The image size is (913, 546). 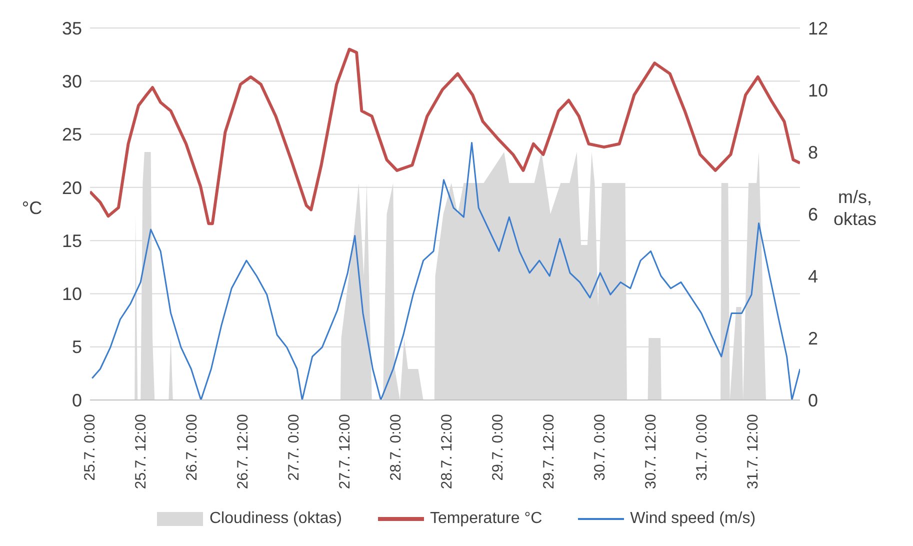 What do you see at coordinates (72, 28) in the screenshot?
I see `y-tick-label: 35` at bounding box center [72, 28].